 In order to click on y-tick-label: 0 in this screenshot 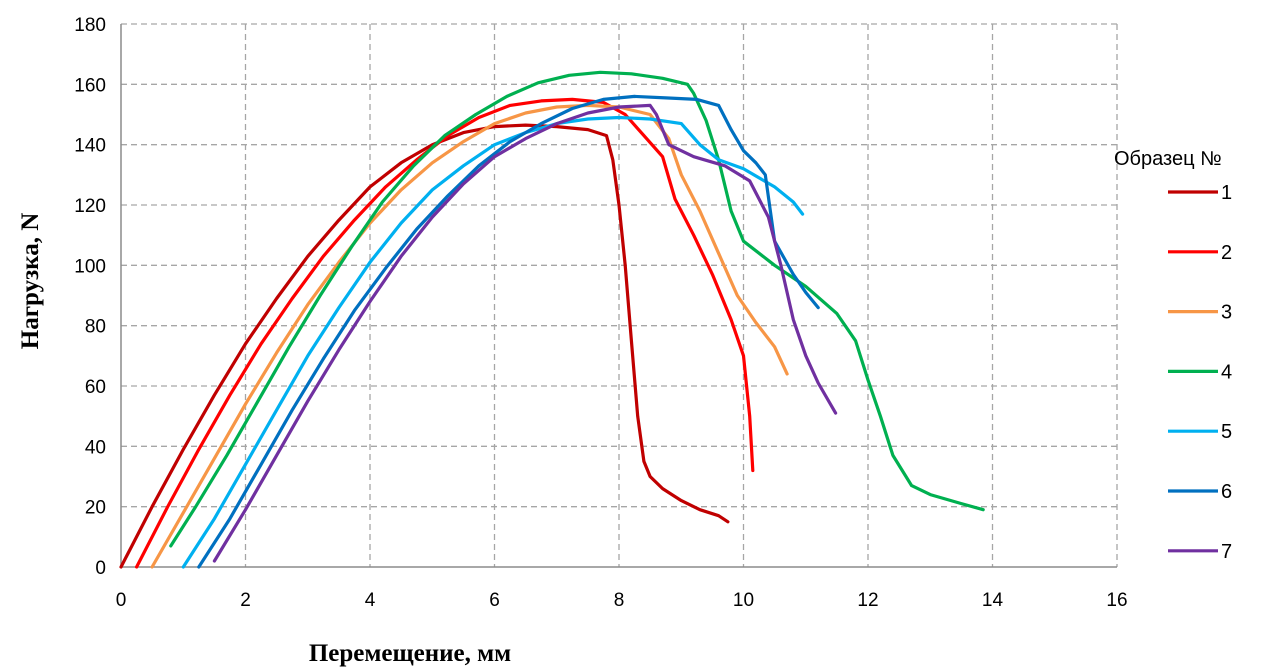, I will do `click(100, 568)`.